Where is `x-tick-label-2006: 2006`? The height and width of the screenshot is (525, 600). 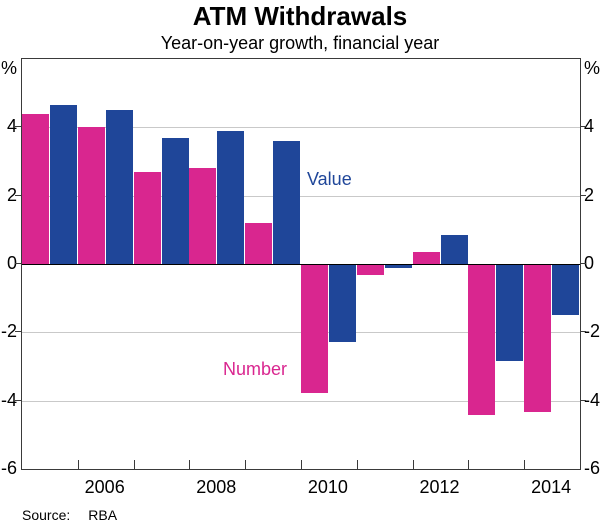
x-tick-label-2006: 2006 is located at coordinates (104, 487).